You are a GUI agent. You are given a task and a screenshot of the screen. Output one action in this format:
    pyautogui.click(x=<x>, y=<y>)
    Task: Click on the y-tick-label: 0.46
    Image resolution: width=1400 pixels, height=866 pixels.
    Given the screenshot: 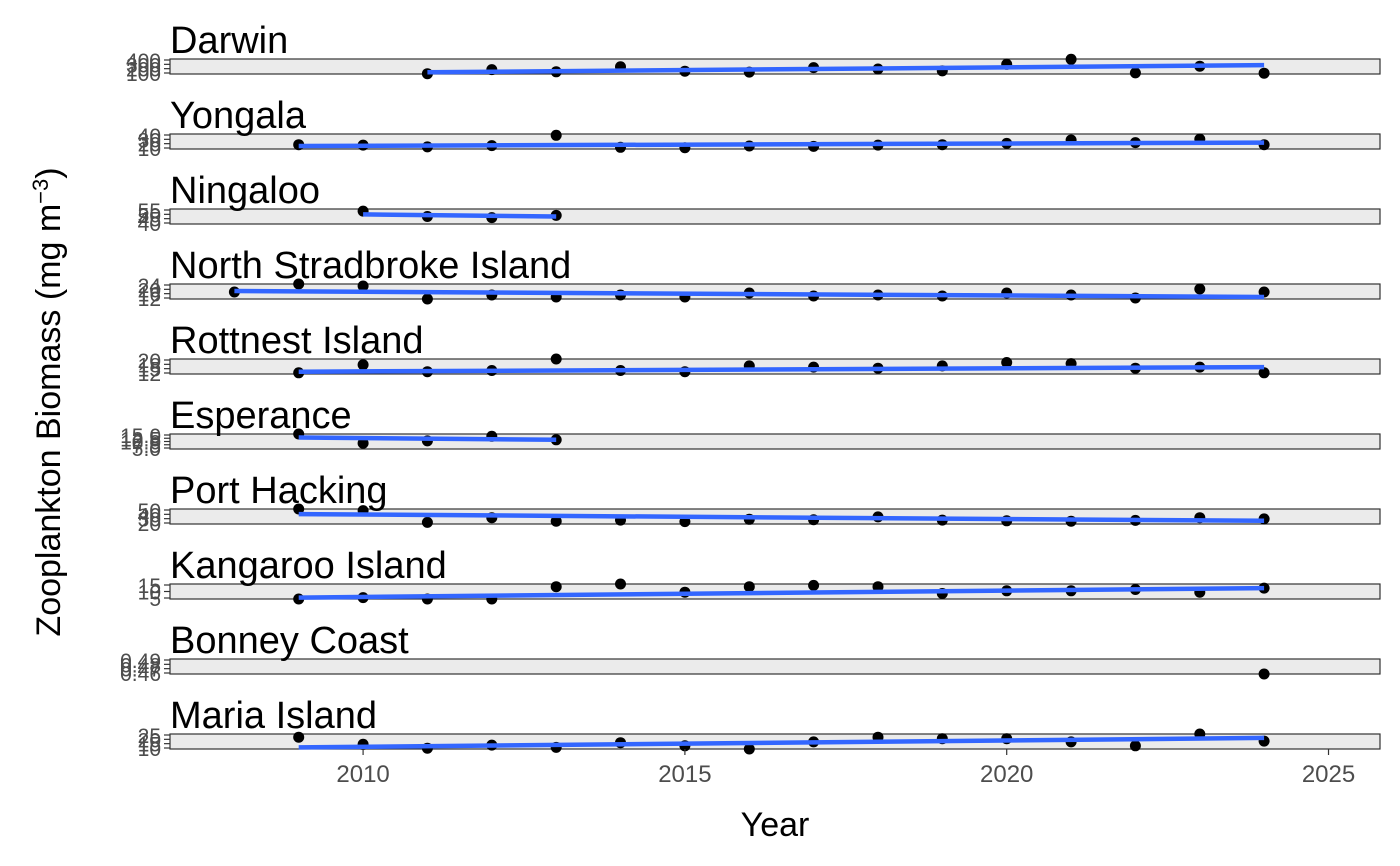 What is the action you would take?
    pyautogui.click(x=140, y=674)
    